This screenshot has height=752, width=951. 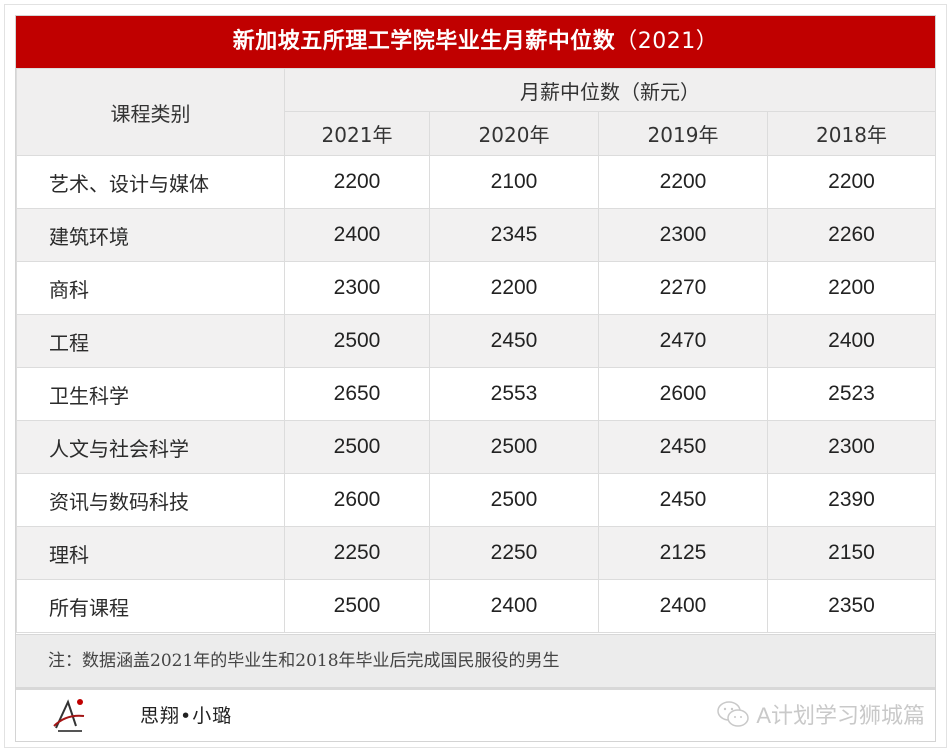 What do you see at coordinates (667, 41) in the screenshot?
I see `title-year: （2021）` at bounding box center [667, 41].